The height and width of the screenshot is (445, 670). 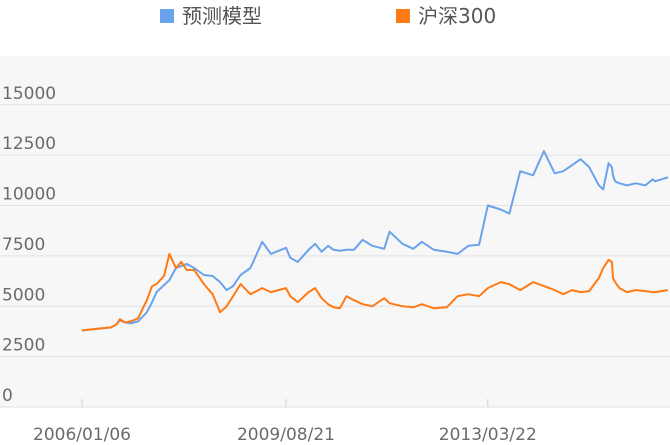 What do you see at coordinates (7, 396) in the screenshot?
I see `y-tick-label: 0` at bounding box center [7, 396].